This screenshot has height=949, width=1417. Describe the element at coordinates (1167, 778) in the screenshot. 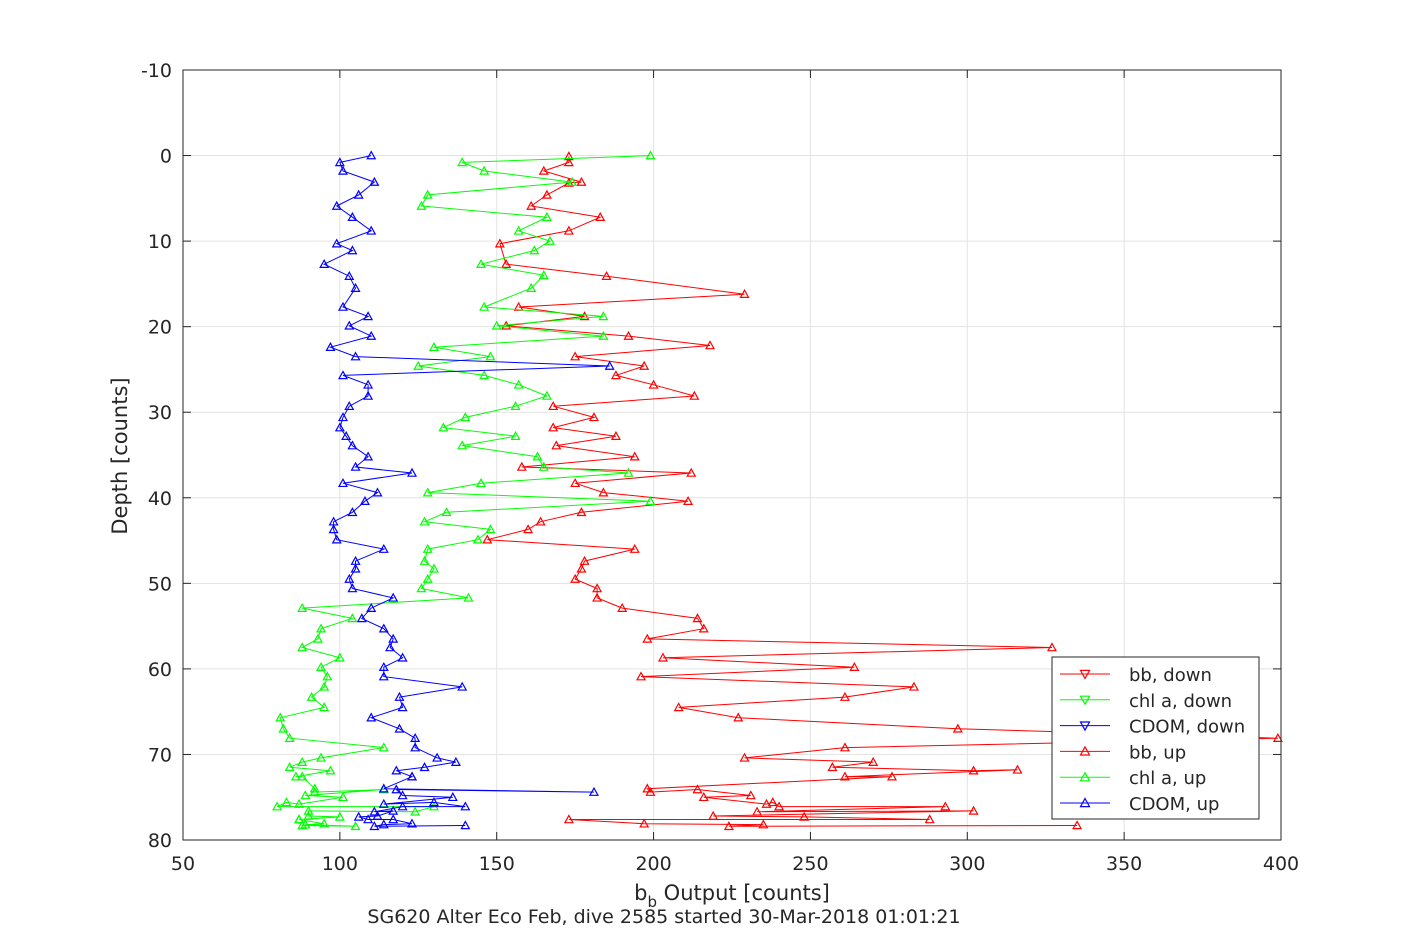

I see `legend-label: chl a, up` at that location.